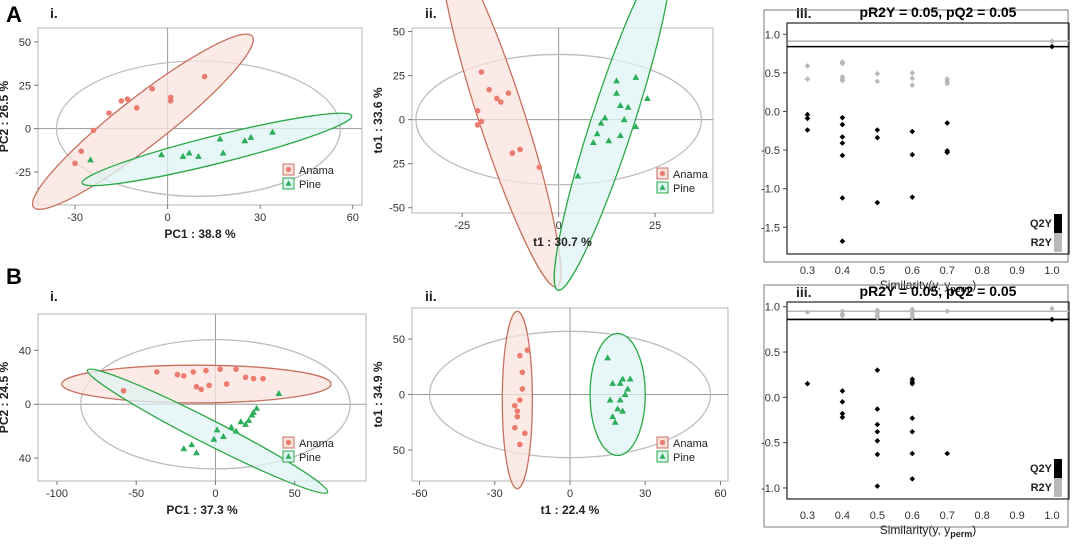  I want to click on x-tick-label: 0.8, so click(982, 516).